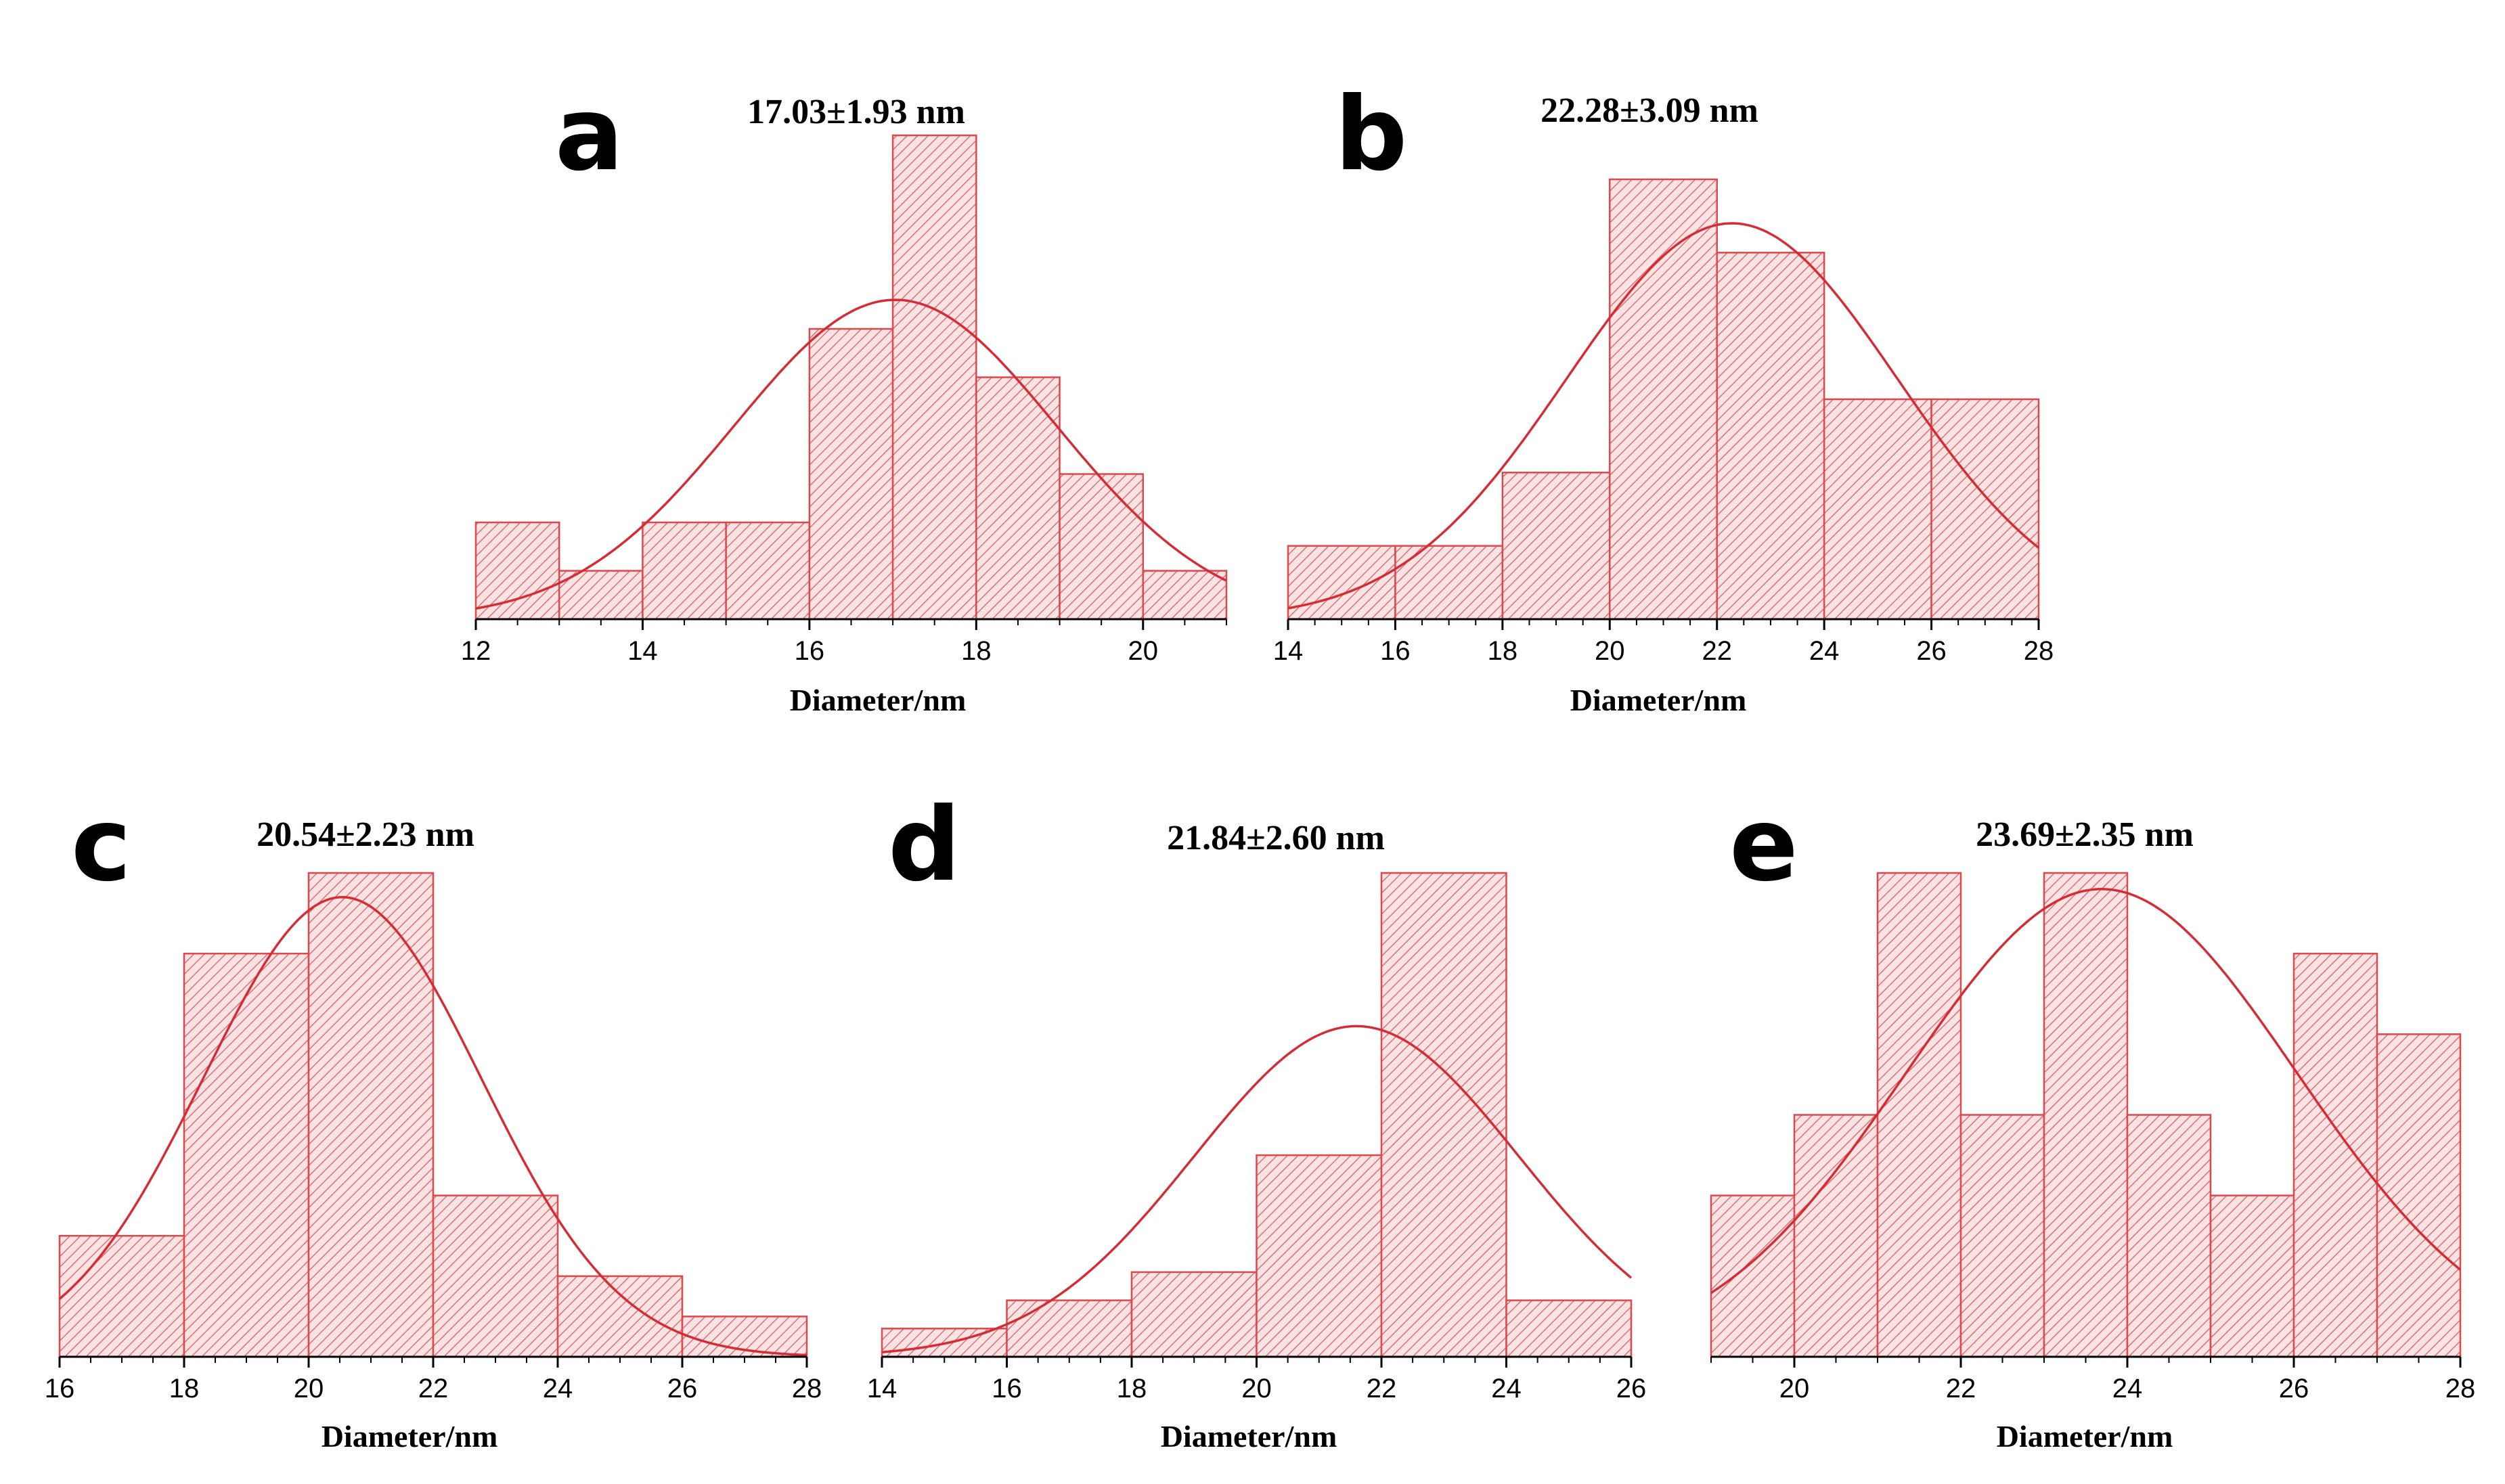 The width and height of the screenshot is (2505, 1484). I want to click on panel-d-x-axis-label: Diameter/nm, so click(1249, 1437).